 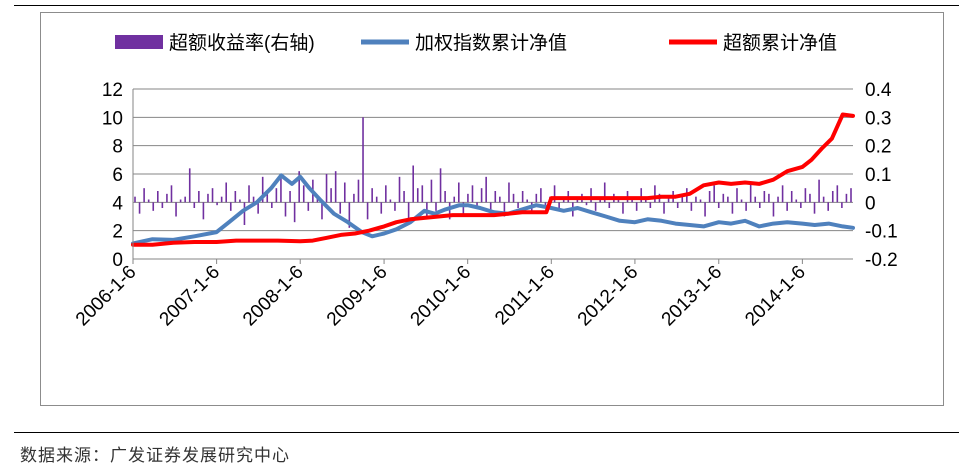 I want to click on legend-label-excess-nav: 超额累计净值, so click(x=780, y=43).